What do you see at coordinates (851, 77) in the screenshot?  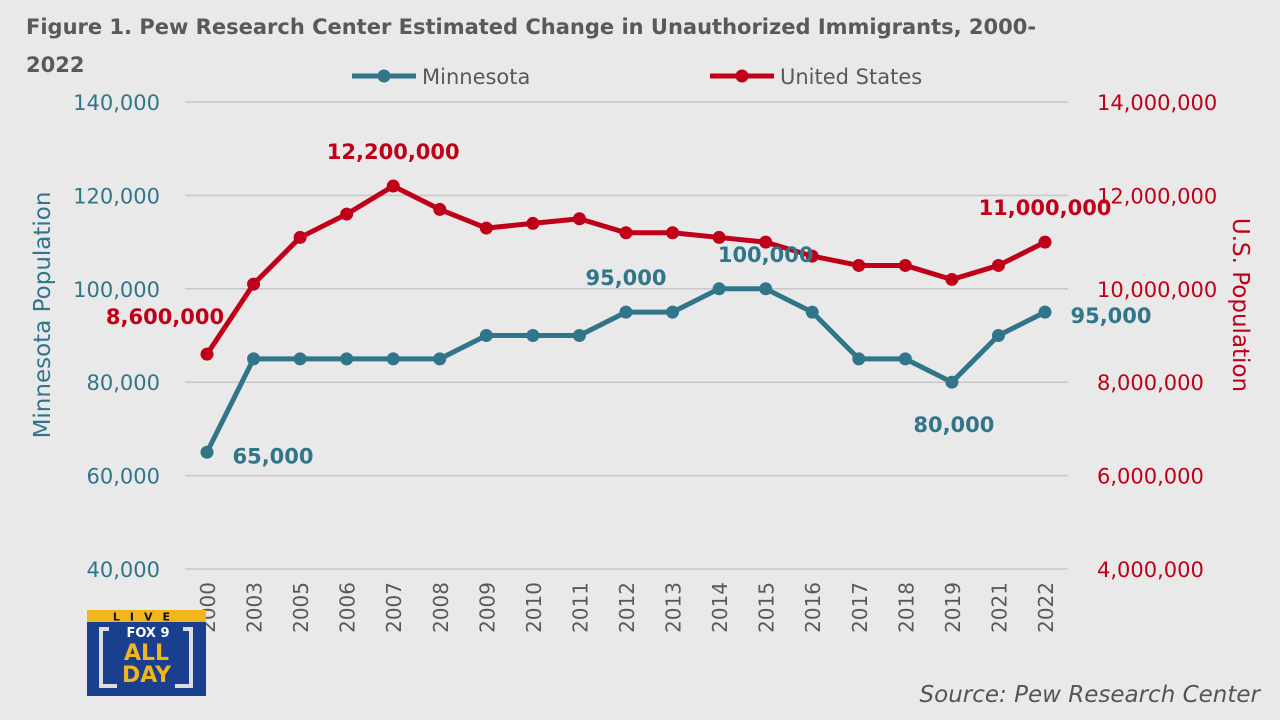 I see `legend-label: United States` at bounding box center [851, 77].